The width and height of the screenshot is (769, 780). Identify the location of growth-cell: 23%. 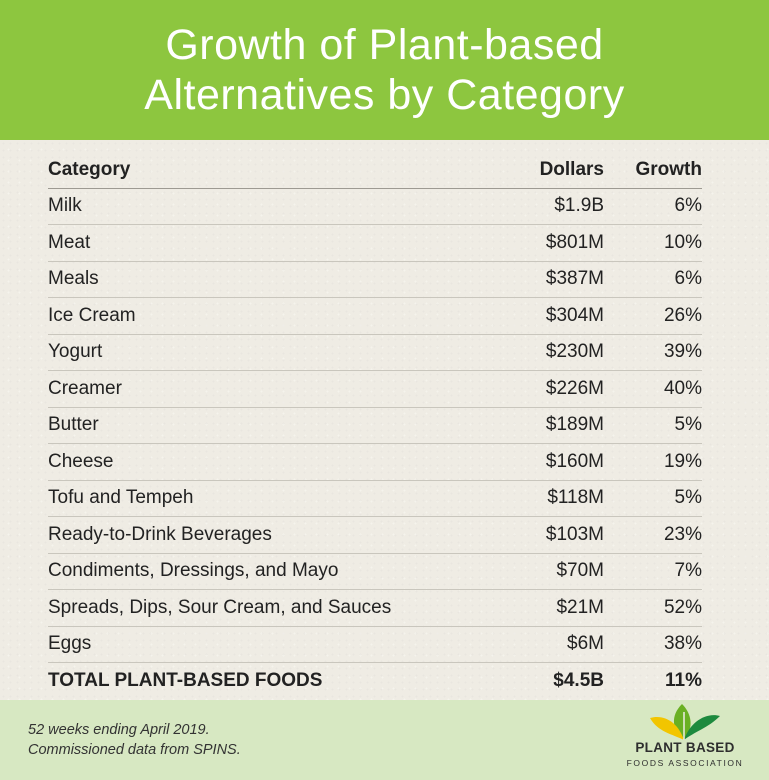
(653, 535).